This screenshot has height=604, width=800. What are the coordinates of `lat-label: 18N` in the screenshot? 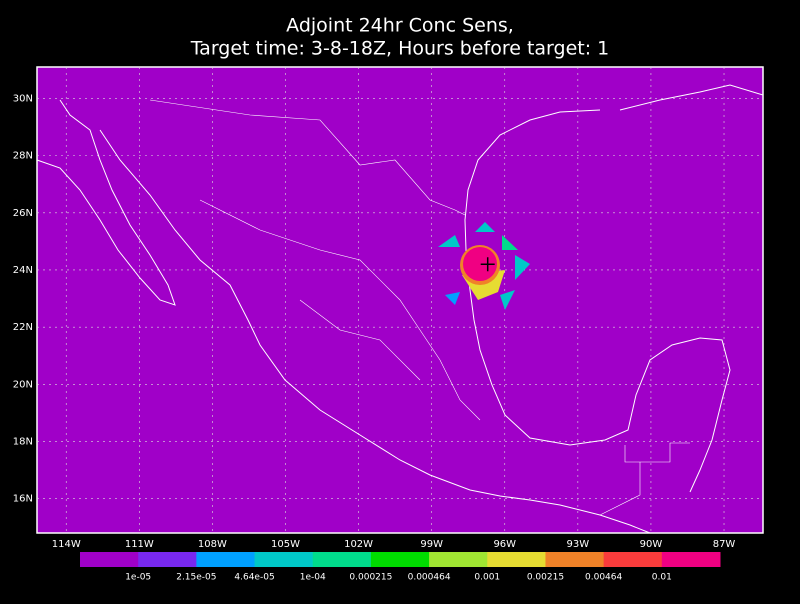 It's located at (23, 442).